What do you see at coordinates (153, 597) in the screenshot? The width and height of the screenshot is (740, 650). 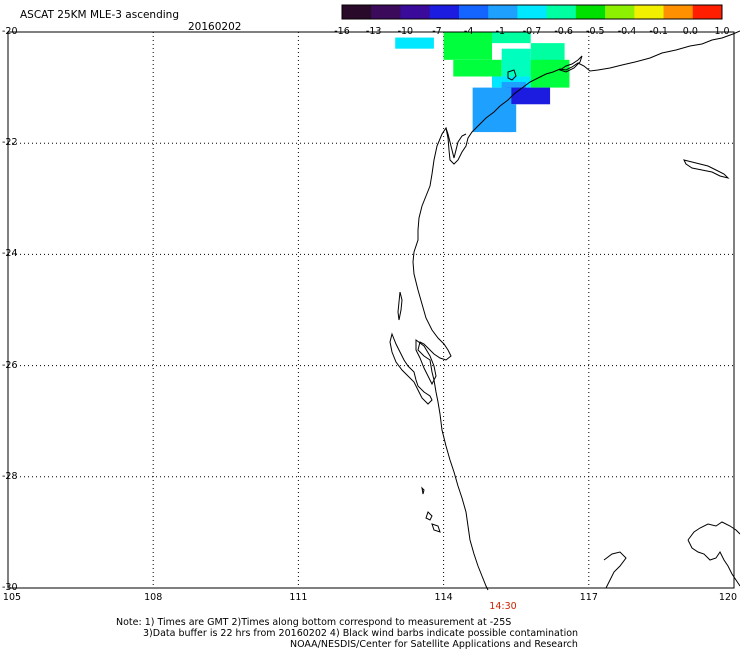 I see `longitude-label: 108` at bounding box center [153, 597].